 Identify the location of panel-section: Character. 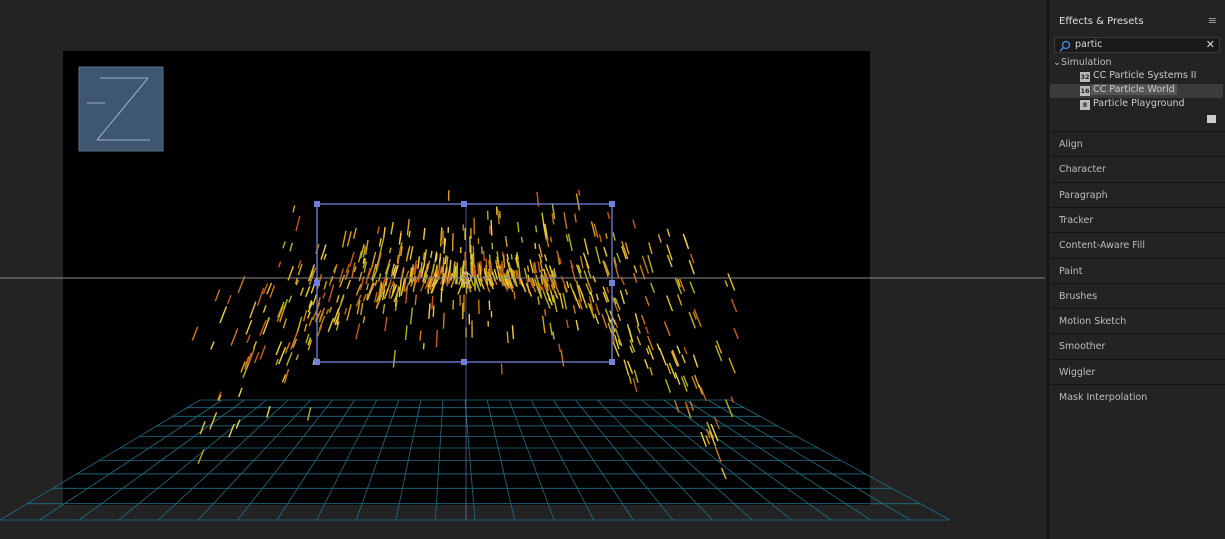
(1137, 168).